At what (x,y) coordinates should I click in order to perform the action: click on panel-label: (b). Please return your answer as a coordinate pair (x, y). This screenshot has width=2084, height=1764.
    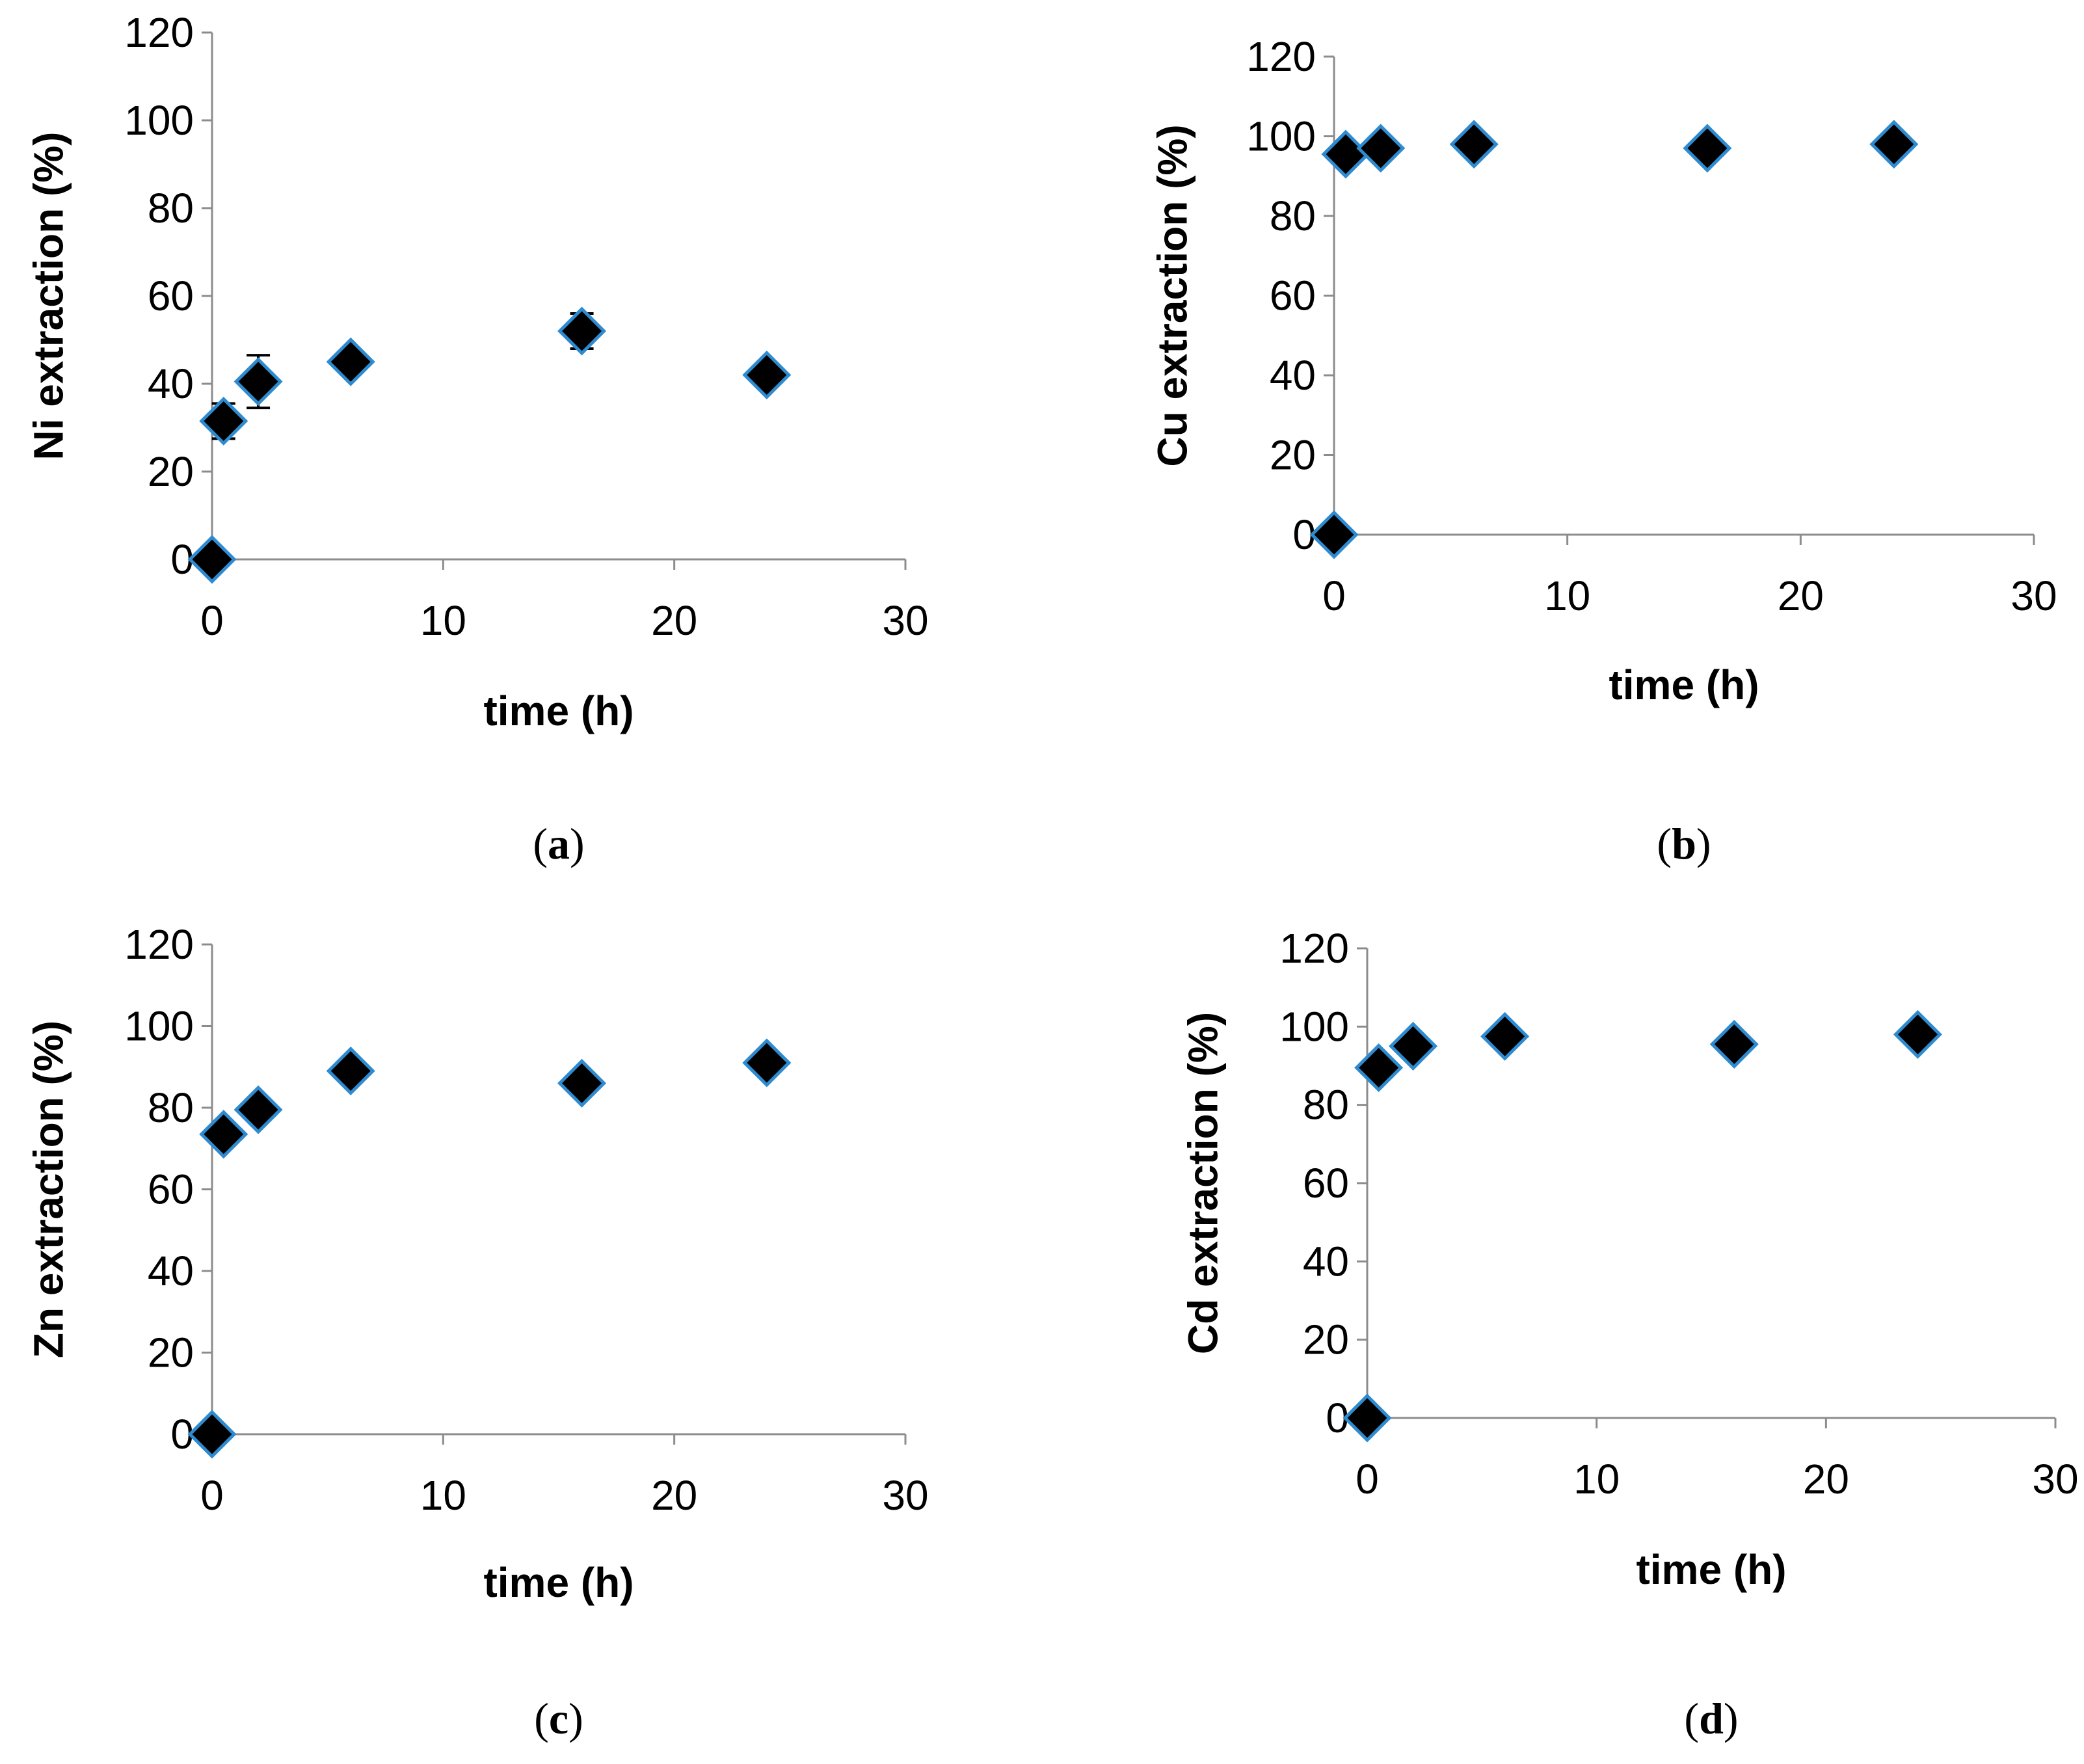
    Looking at the image, I should click on (1684, 843).